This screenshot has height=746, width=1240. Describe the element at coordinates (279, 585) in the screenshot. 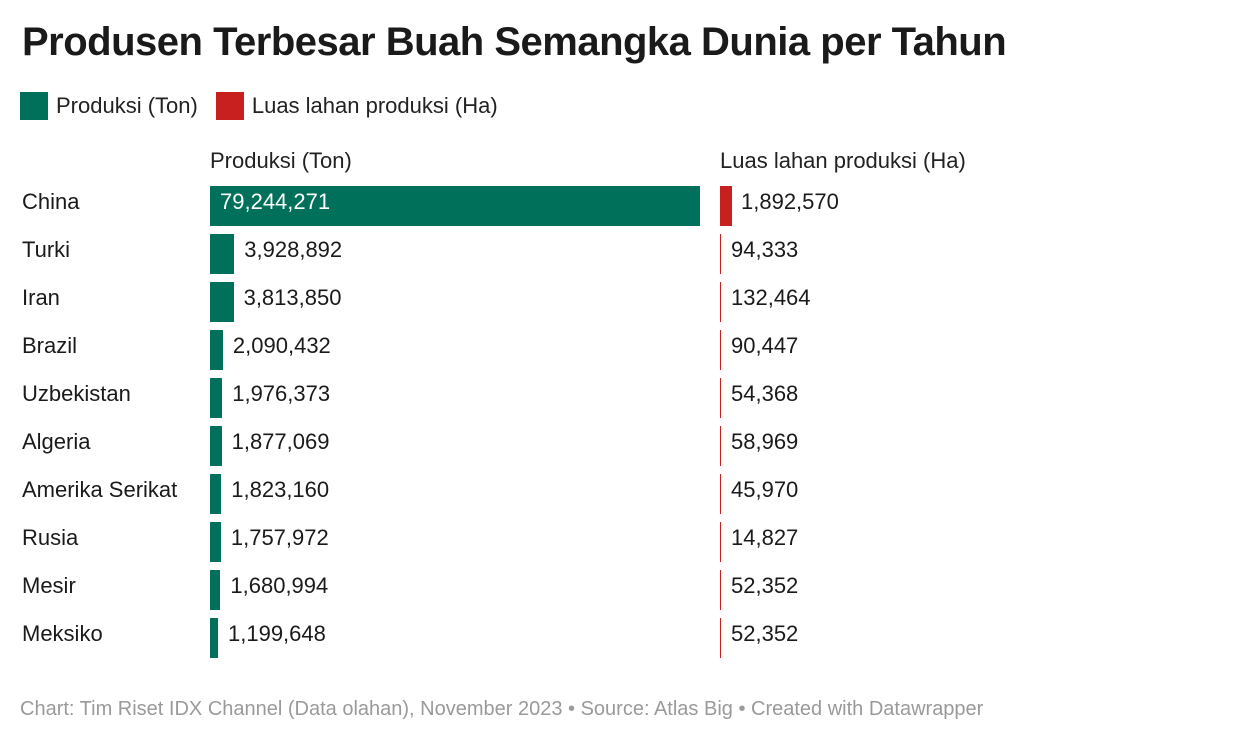

I see `production-value-label: 1,680,994` at that location.